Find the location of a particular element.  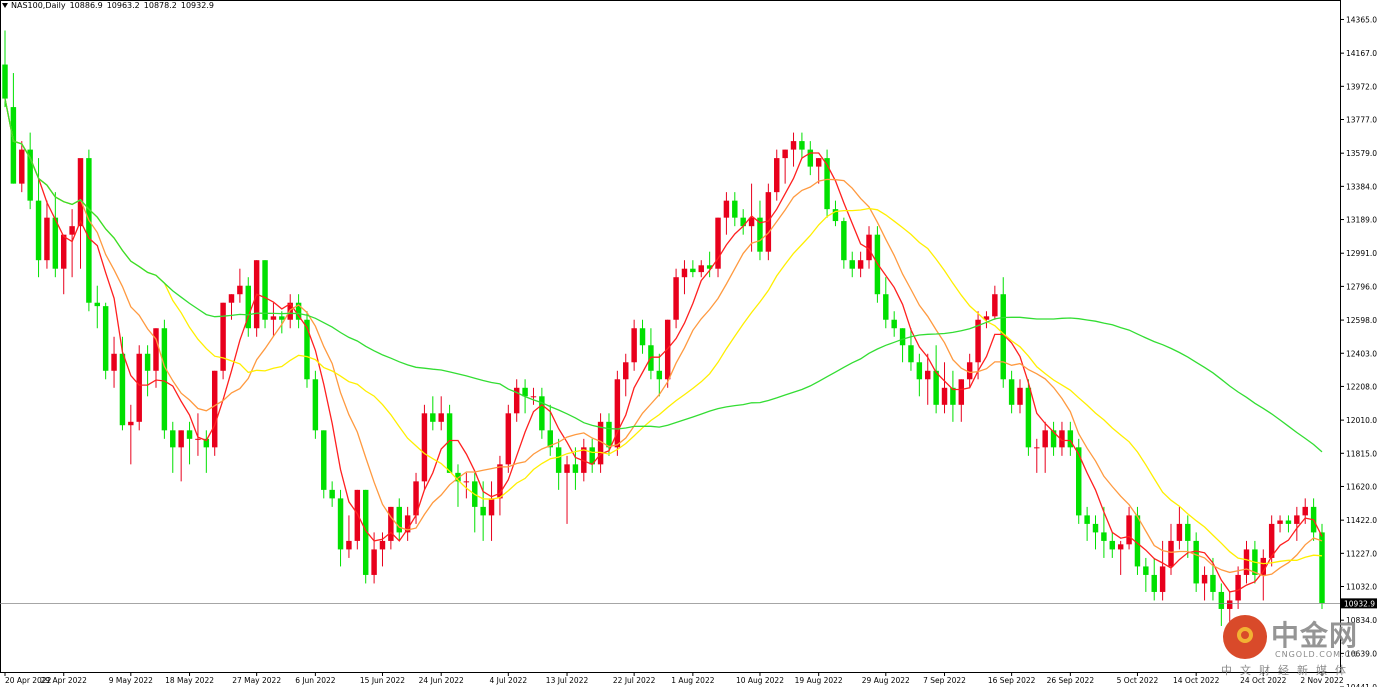

low-value: 10878.2 is located at coordinates (160, 5).